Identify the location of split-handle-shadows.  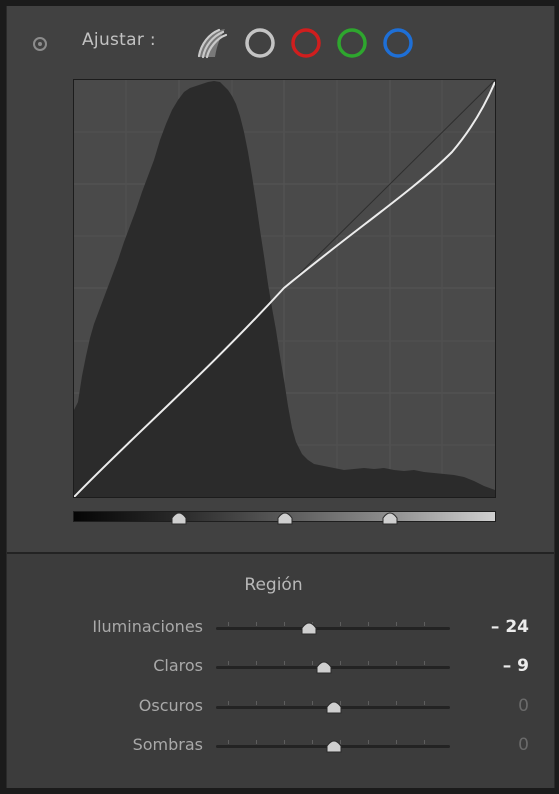
(179, 517).